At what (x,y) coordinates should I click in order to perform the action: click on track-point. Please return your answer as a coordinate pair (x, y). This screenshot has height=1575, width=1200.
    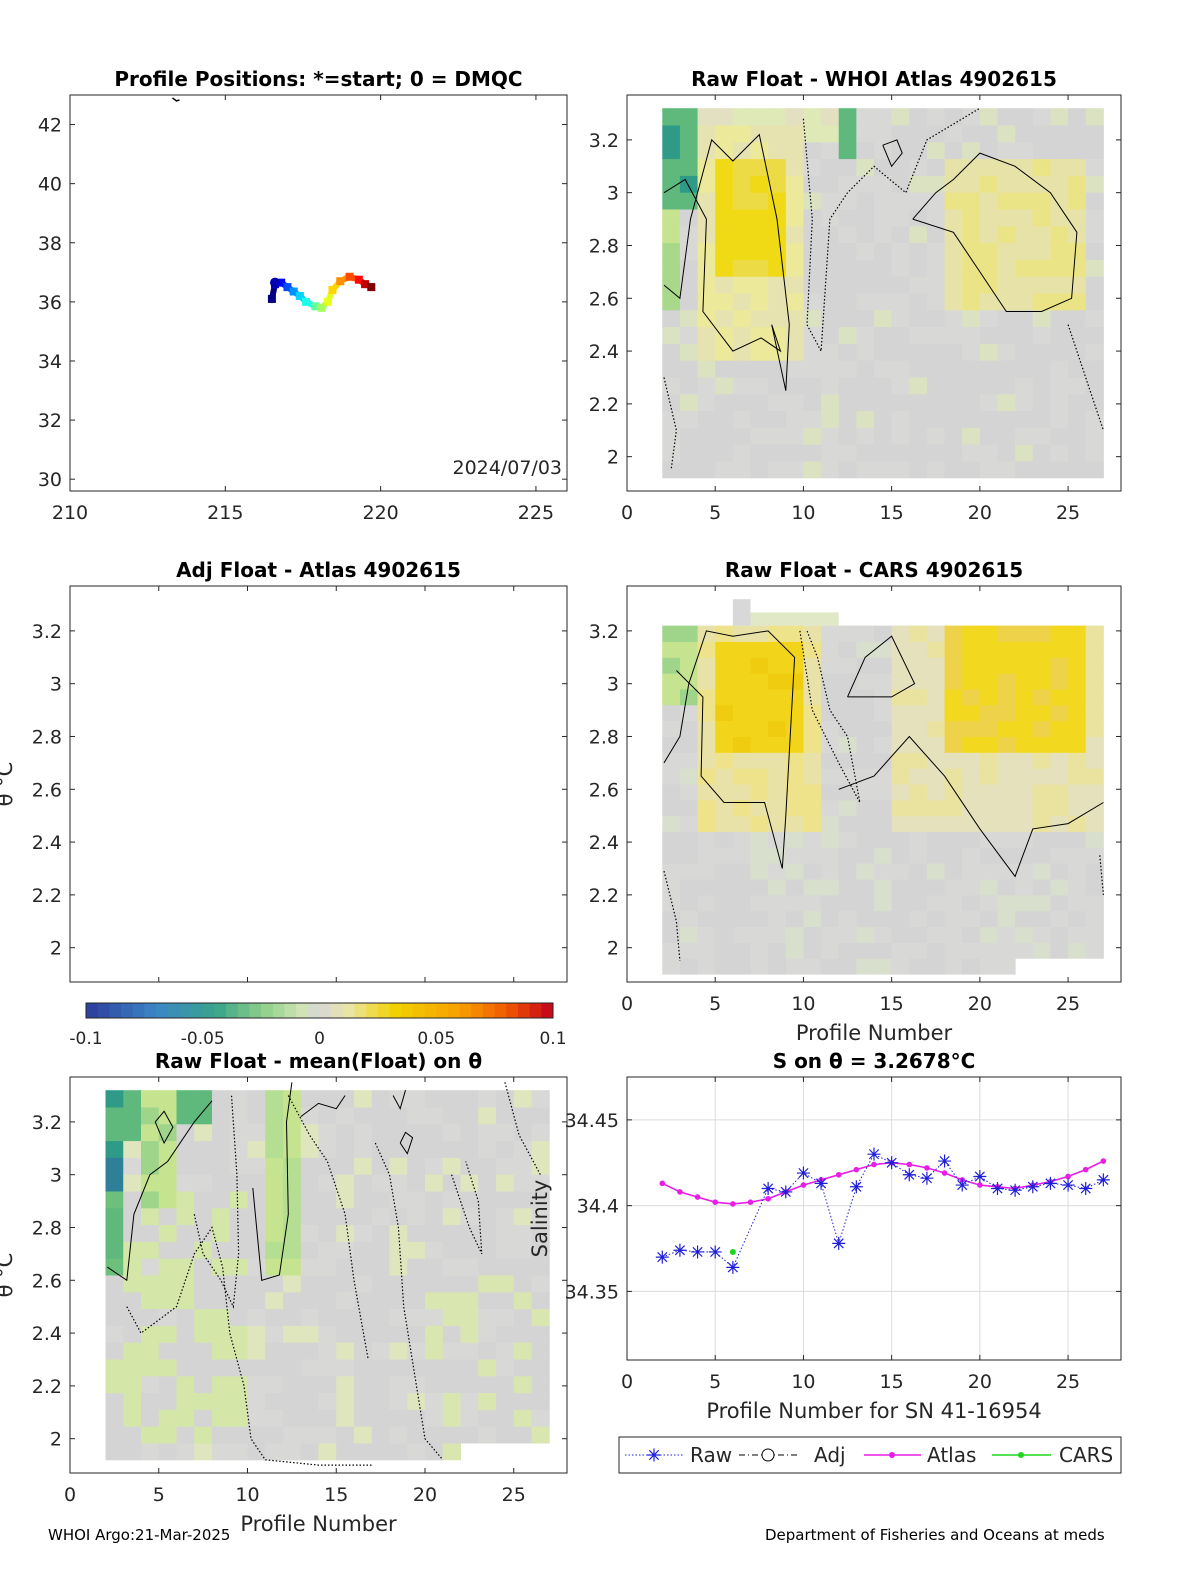
    Looking at the image, I should click on (287, 287).